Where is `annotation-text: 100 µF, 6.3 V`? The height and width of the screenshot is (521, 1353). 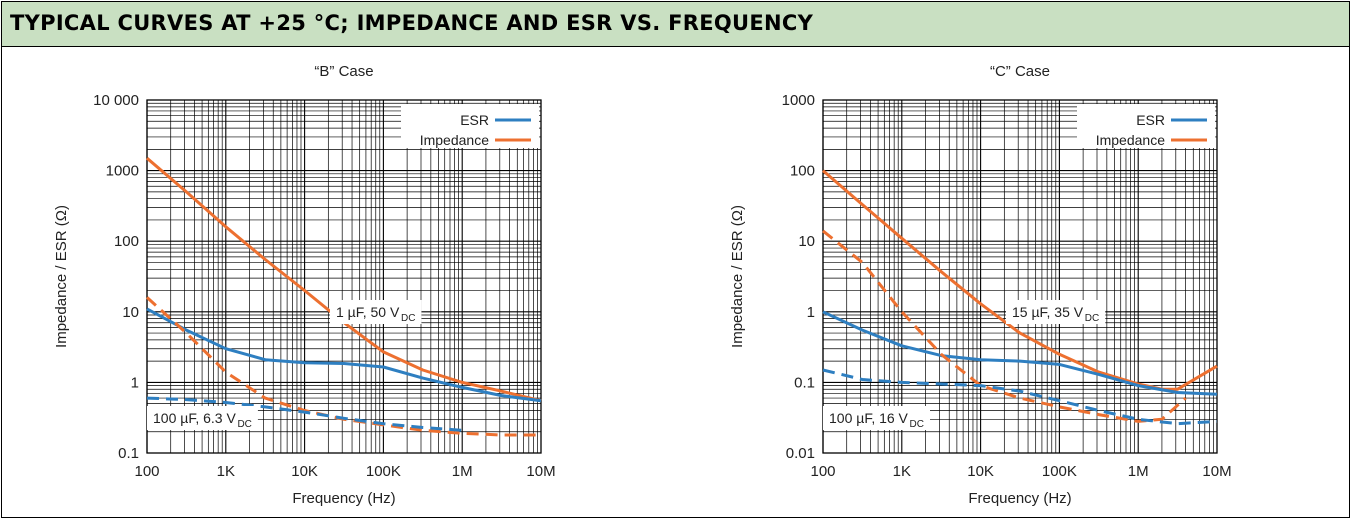 annotation-text: 100 µF, 6.3 V is located at coordinates (194, 418).